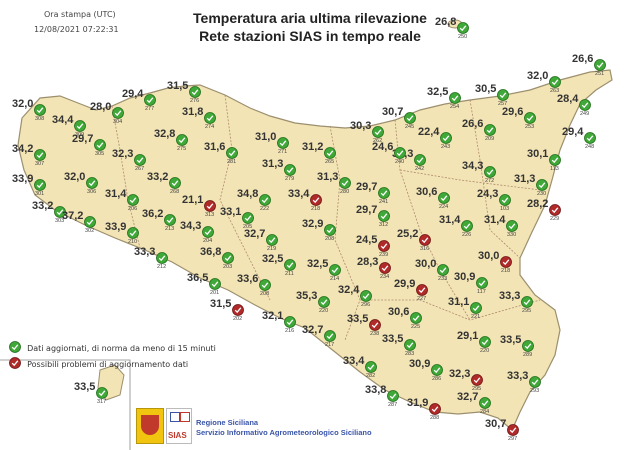  What do you see at coordinates (410, 354) in the screenshot?
I see `station-code: 283` at bounding box center [410, 354].